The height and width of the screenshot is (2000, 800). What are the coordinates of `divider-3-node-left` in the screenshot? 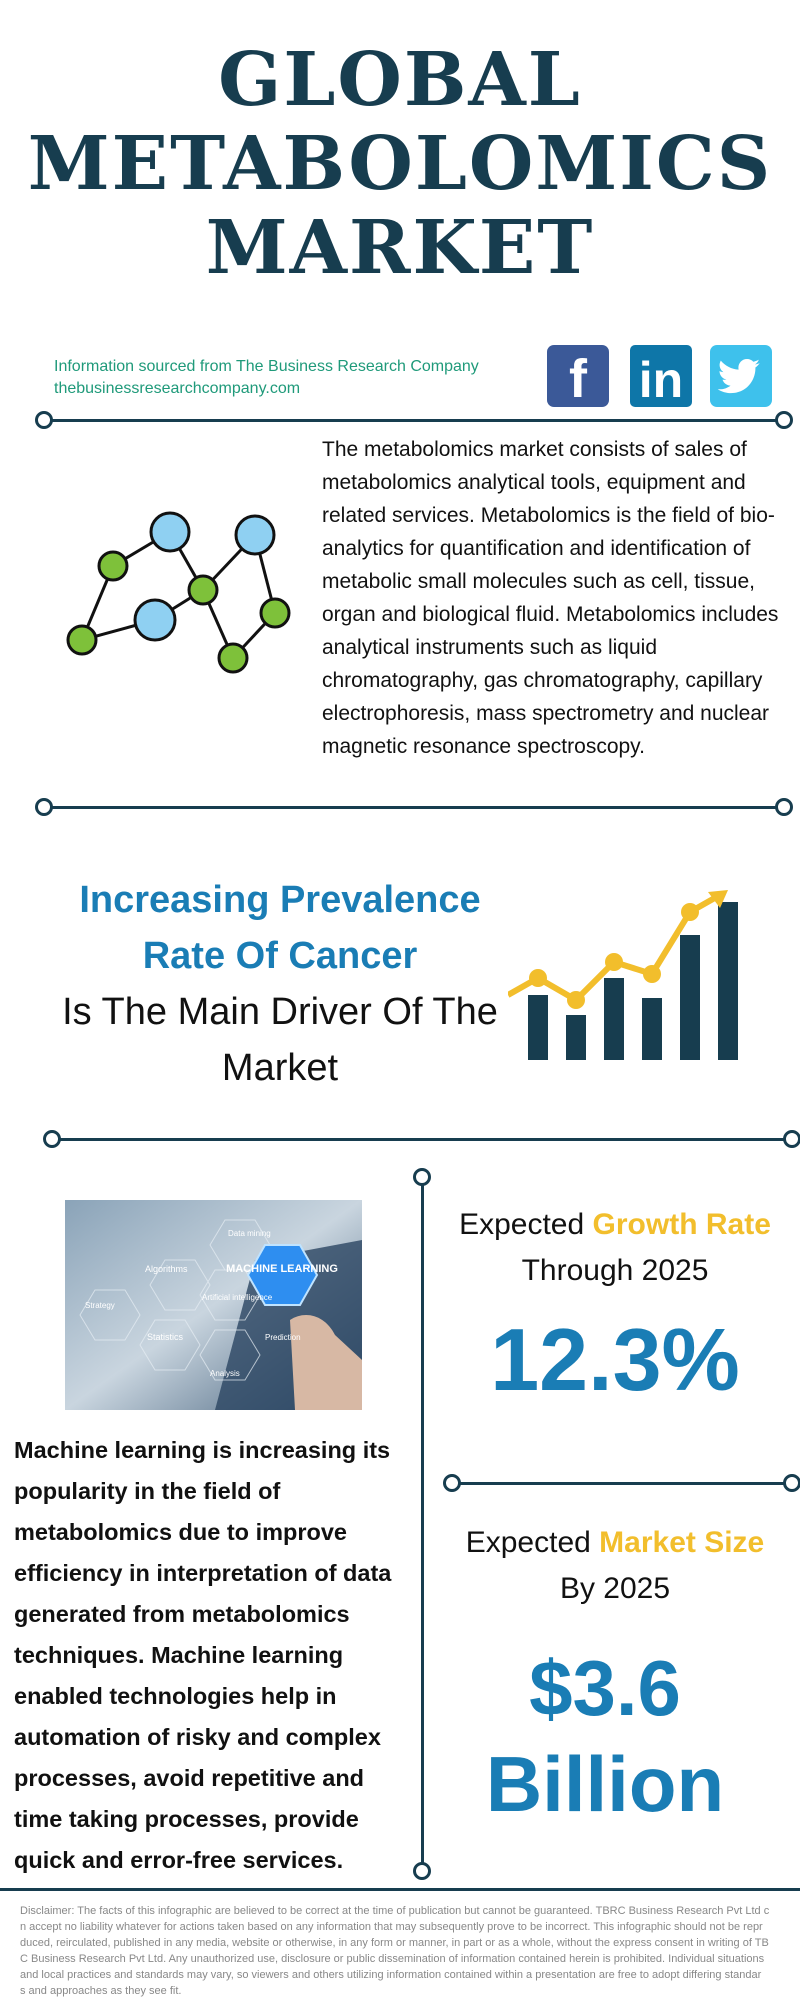 It's located at (52, 1139).